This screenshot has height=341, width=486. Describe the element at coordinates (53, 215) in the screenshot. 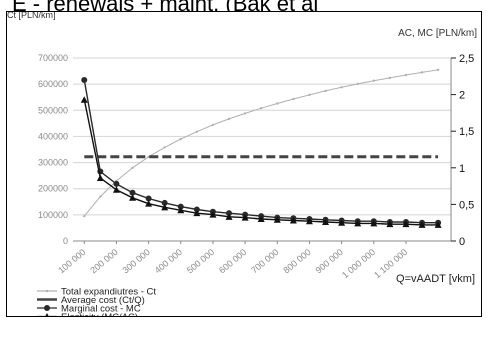

I see `left-tick-label: 100000` at that location.